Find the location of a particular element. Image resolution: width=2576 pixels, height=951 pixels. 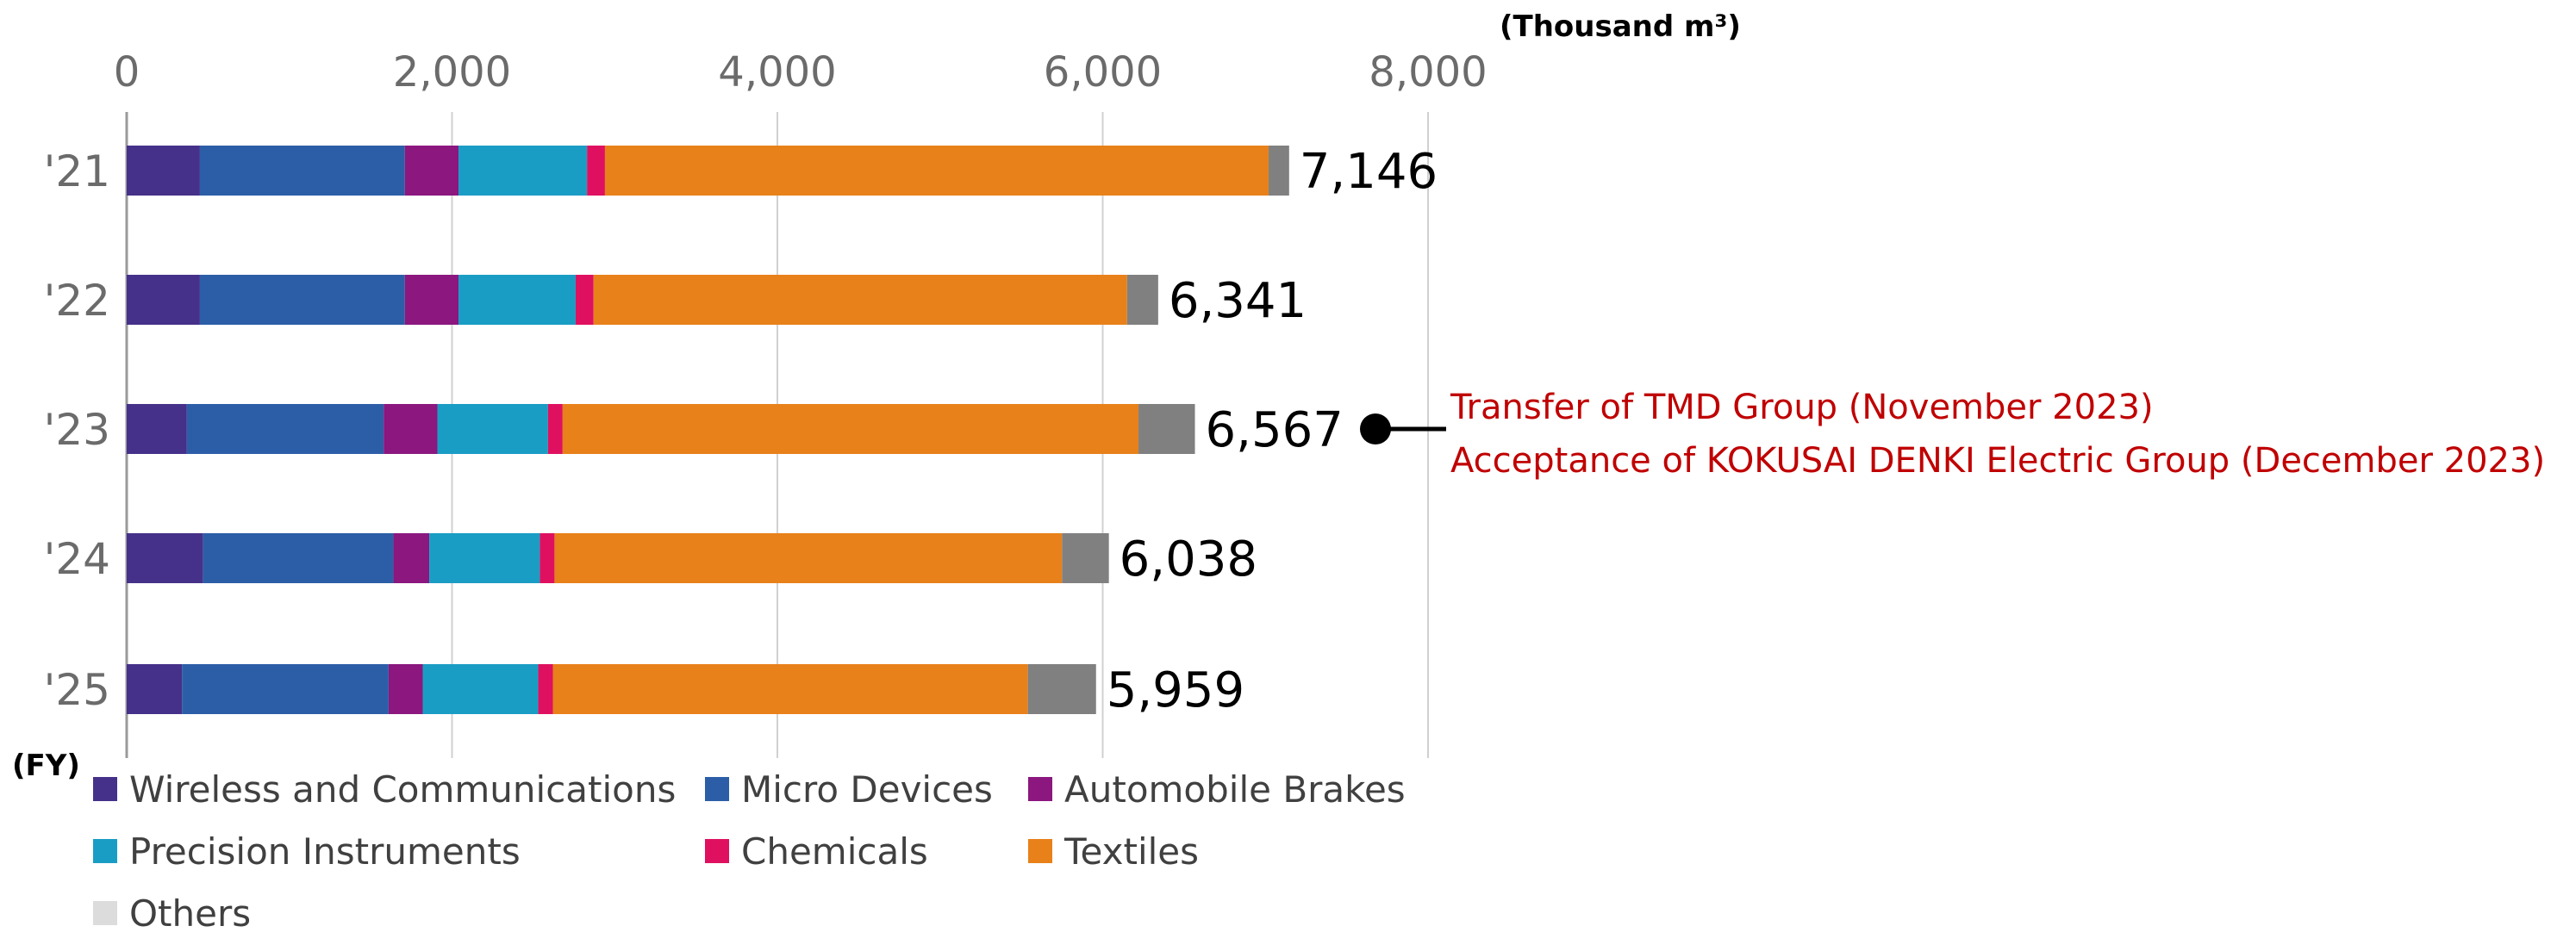

x-tick-label: 8,000 is located at coordinates (1428, 72).